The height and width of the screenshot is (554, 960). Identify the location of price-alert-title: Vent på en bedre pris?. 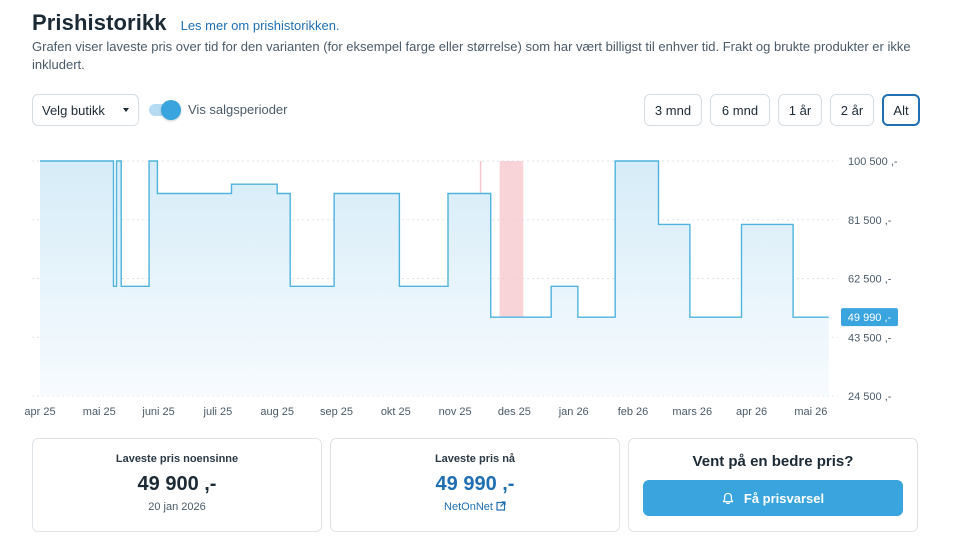
(773, 461).